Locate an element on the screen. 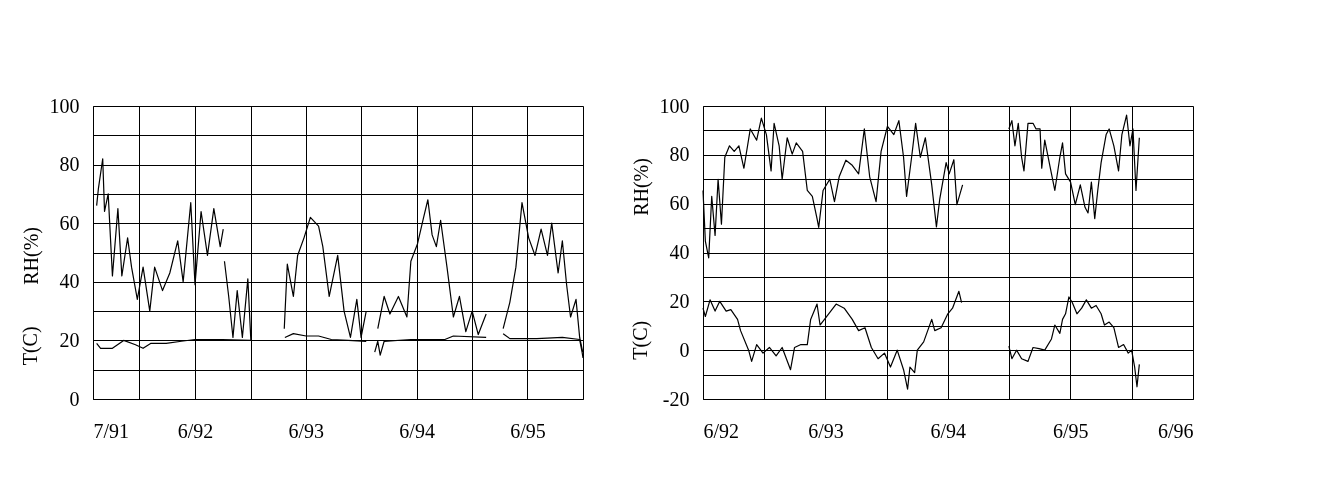 The height and width of the screenshot is (495, 1339). x-tick-label: 7/91 is located at coordinates (111, 430).